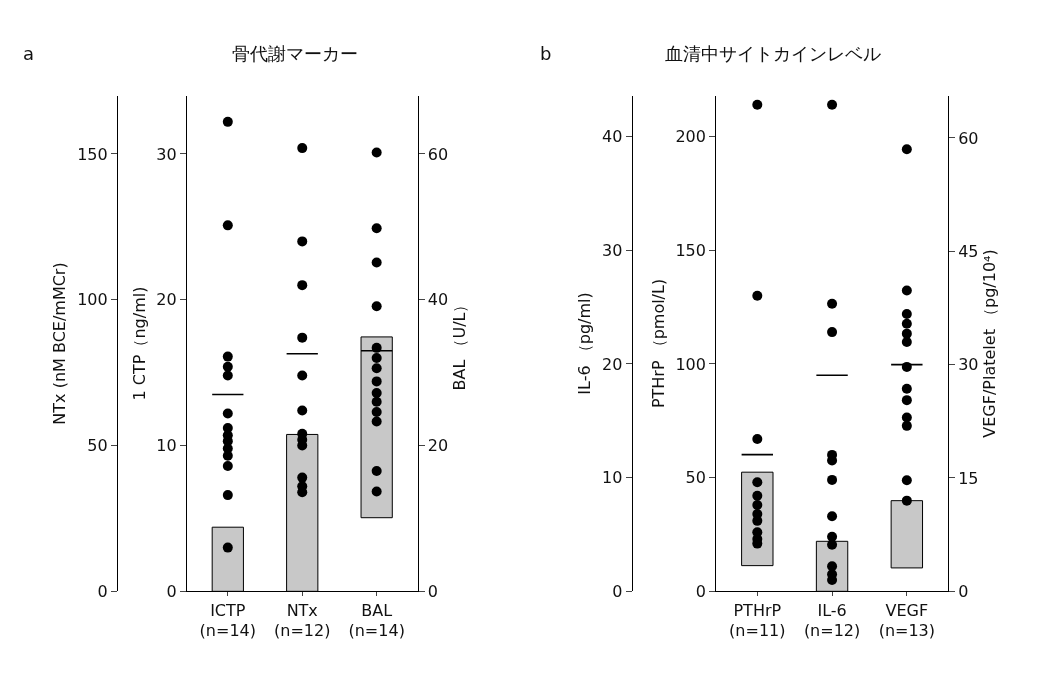 The image size is (1044, 693). Describe the element at coordinates (546, 53) in the screenshot. I see `text: b` at that location.